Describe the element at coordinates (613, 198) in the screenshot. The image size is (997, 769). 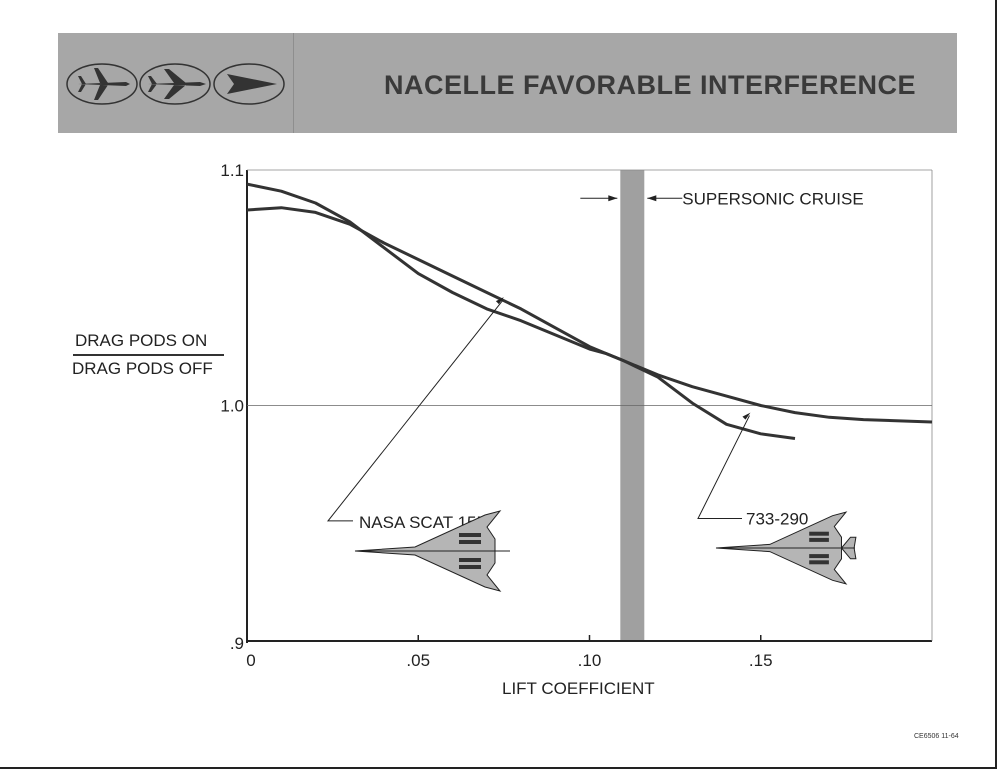
I see `band-arrowhead-left` at that location.